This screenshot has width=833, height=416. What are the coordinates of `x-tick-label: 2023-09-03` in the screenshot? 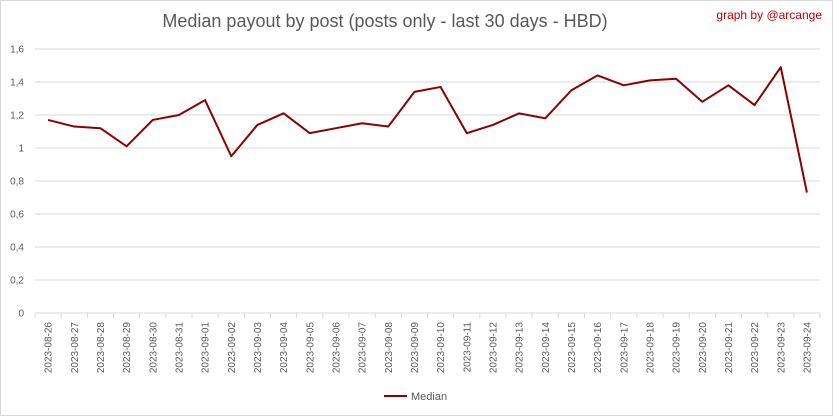 It's located at (258, 348).